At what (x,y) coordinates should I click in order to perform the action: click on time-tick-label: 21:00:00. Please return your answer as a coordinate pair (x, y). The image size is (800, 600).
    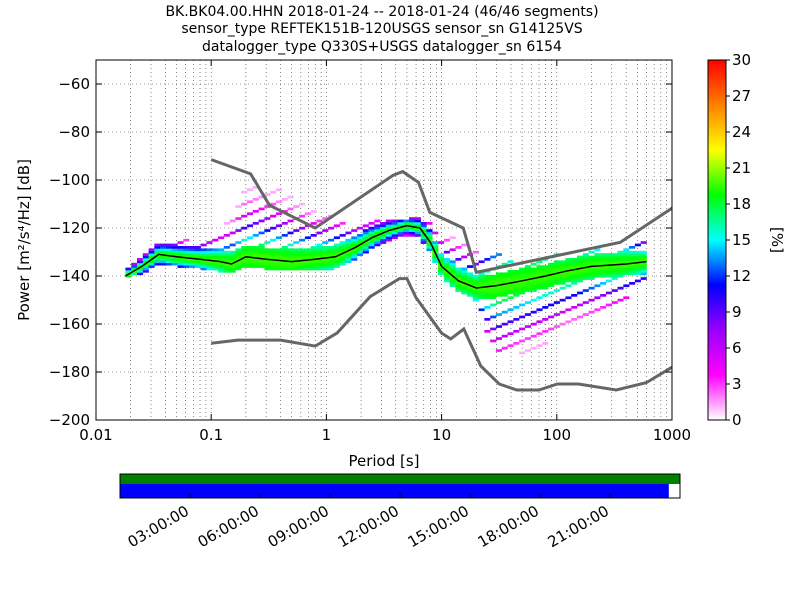
    Looking at the image, I should click on (578, 526).